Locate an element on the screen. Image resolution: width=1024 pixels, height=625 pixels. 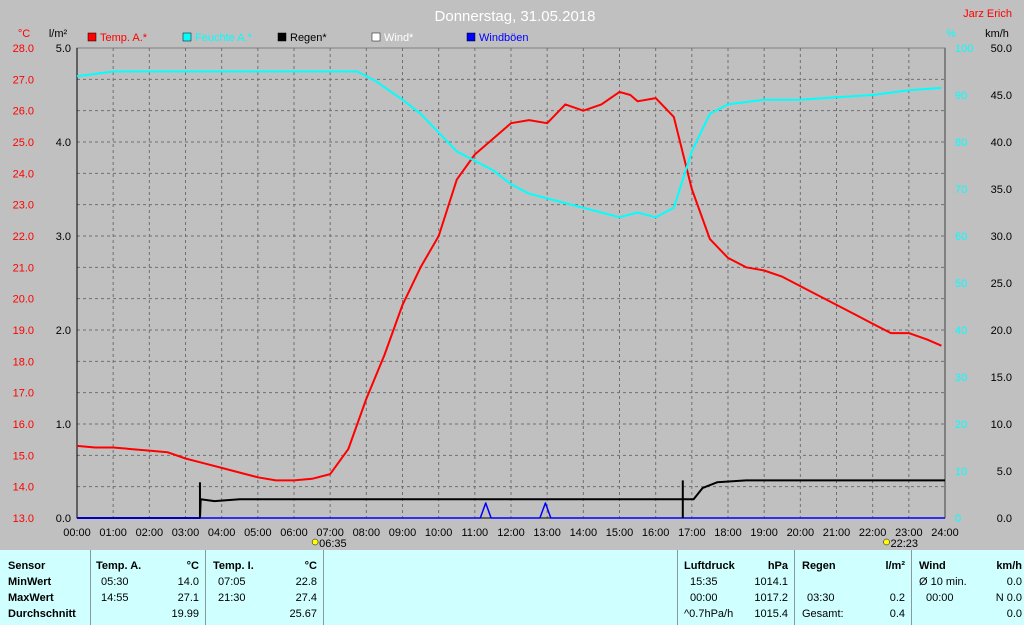
tick-label-rain: 3.0 is located at coordinates (63, 237).